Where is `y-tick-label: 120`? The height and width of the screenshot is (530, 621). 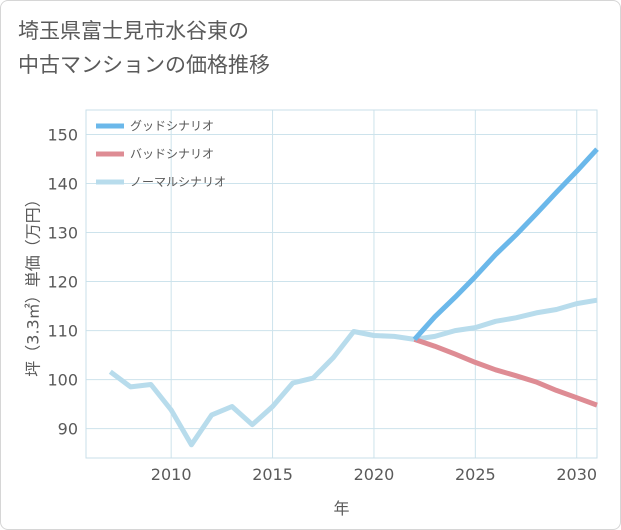
y-tick-label: 120 is located at coordinates (62, 282).